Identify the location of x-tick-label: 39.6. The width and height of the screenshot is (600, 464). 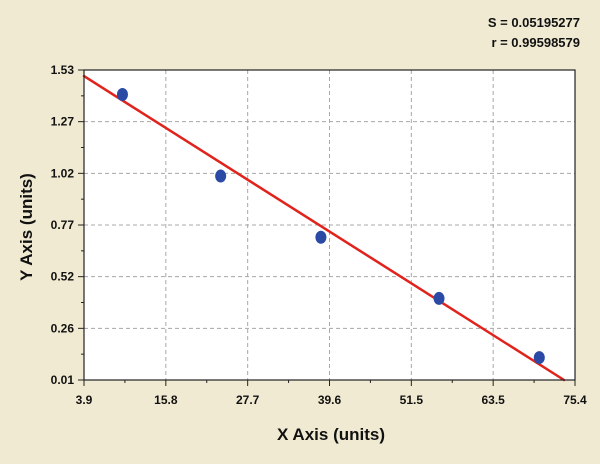
(330, 400).